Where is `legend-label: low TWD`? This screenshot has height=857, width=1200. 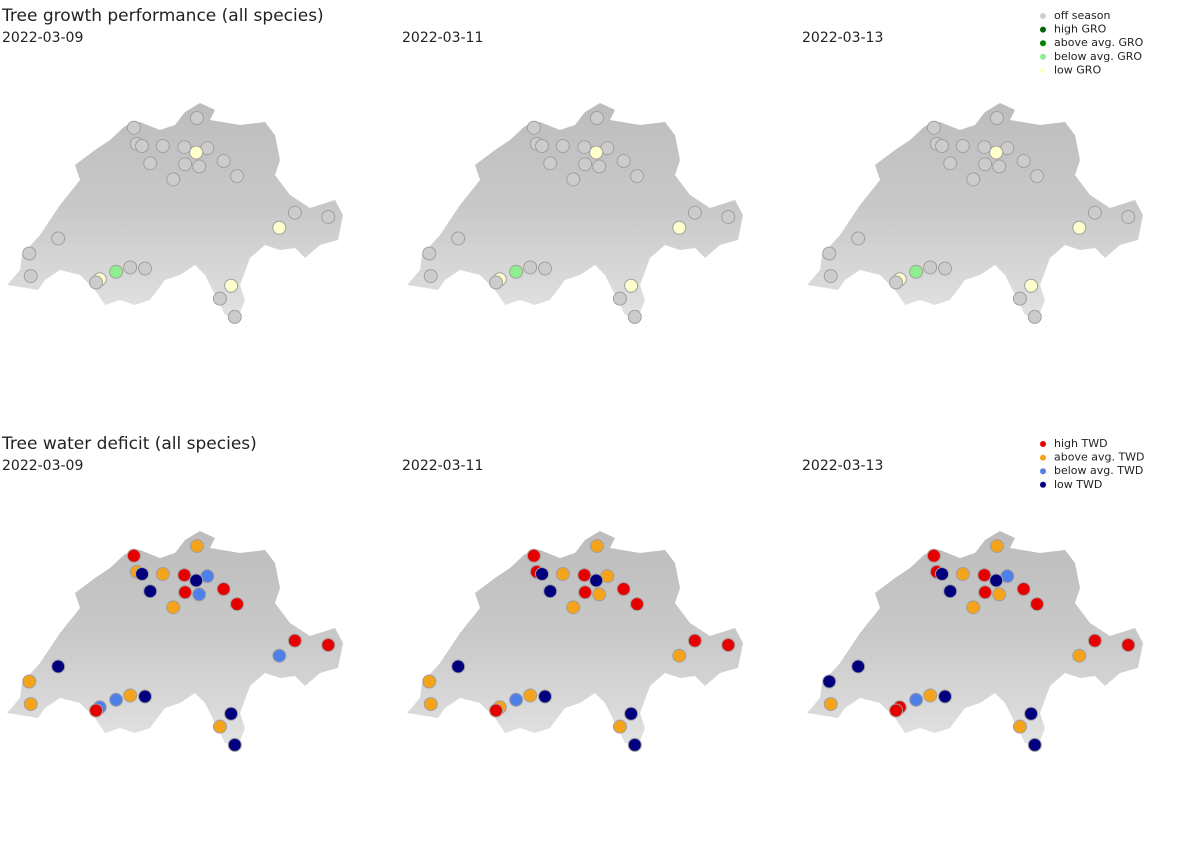
legend-label: low TWD is located at coordinates (1078, 484).